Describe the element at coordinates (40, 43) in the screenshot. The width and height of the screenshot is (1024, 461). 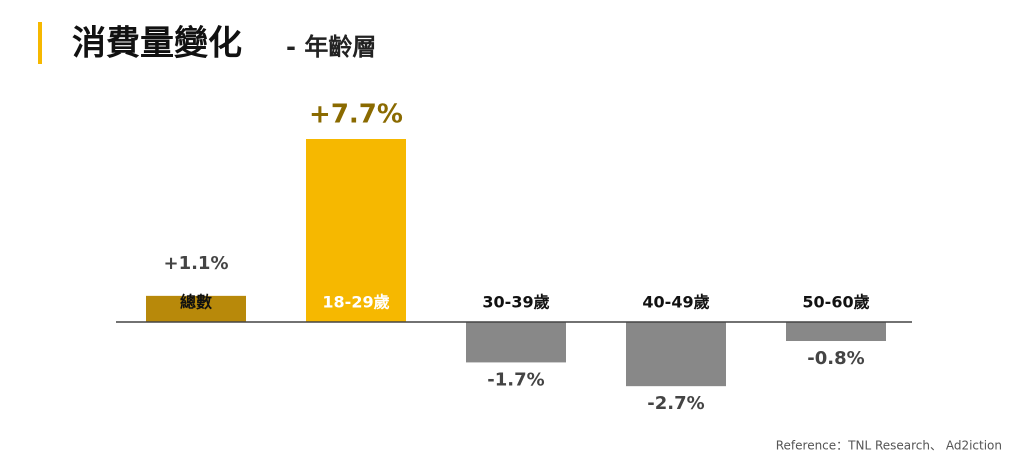
I see `title-accent` at that location.